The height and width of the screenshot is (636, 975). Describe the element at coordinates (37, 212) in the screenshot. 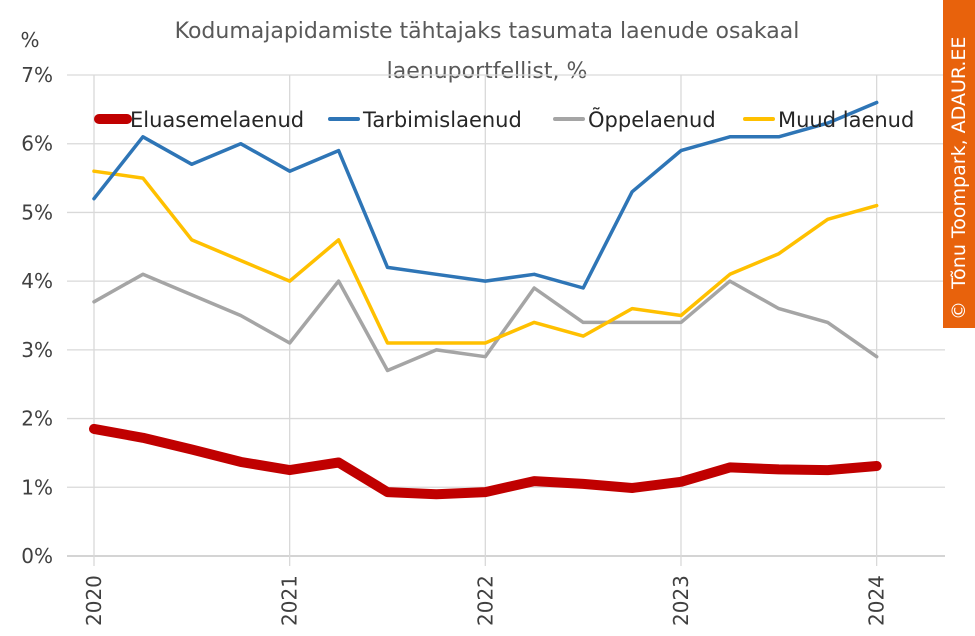

I see `y-tick-label: 5%` at that location.